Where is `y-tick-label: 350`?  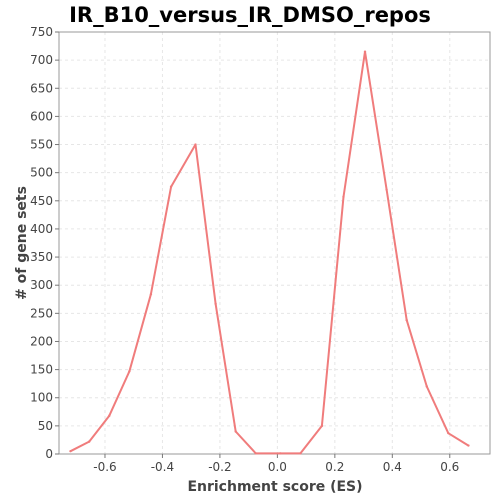 y-tick-label: 350 is located at coordinates (41, 257).